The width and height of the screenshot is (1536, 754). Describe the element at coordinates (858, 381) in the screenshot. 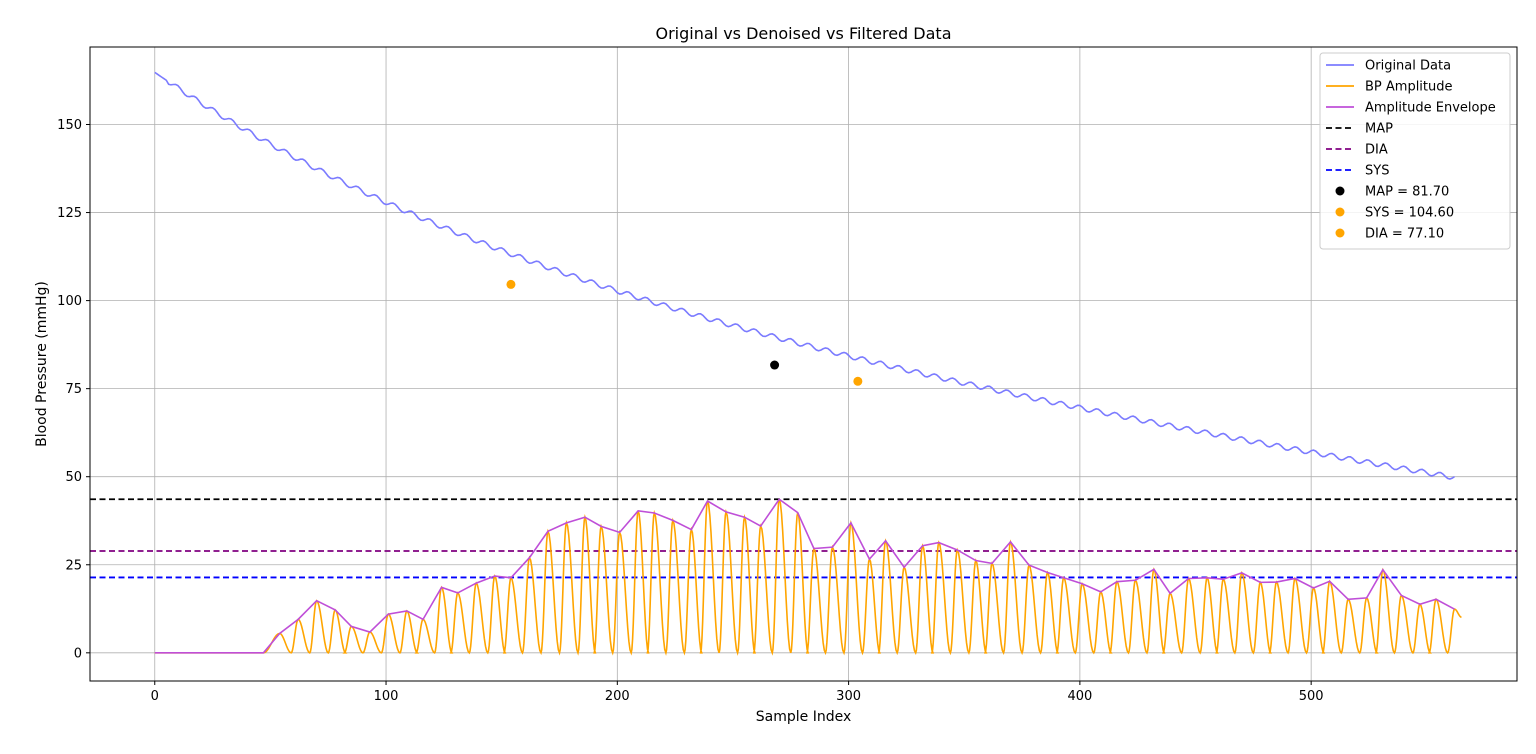

I see `point-dia` at that location.